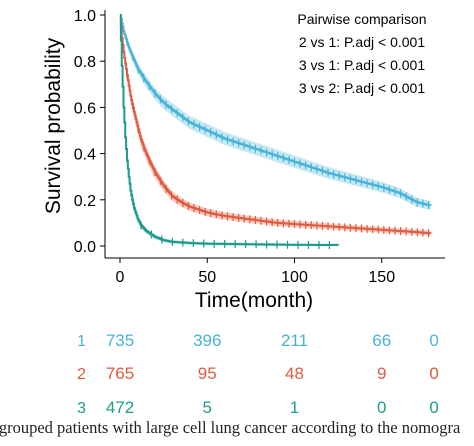  Describe the element at coordinates (294, 340) in the screenshot. I see `risk-cell: 211` at that location.